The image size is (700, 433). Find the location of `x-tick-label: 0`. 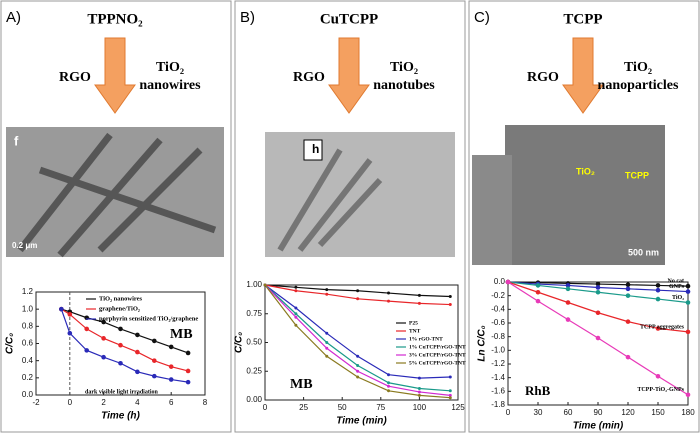

x-tick-label: 0 is located at coordinates (70, 402).